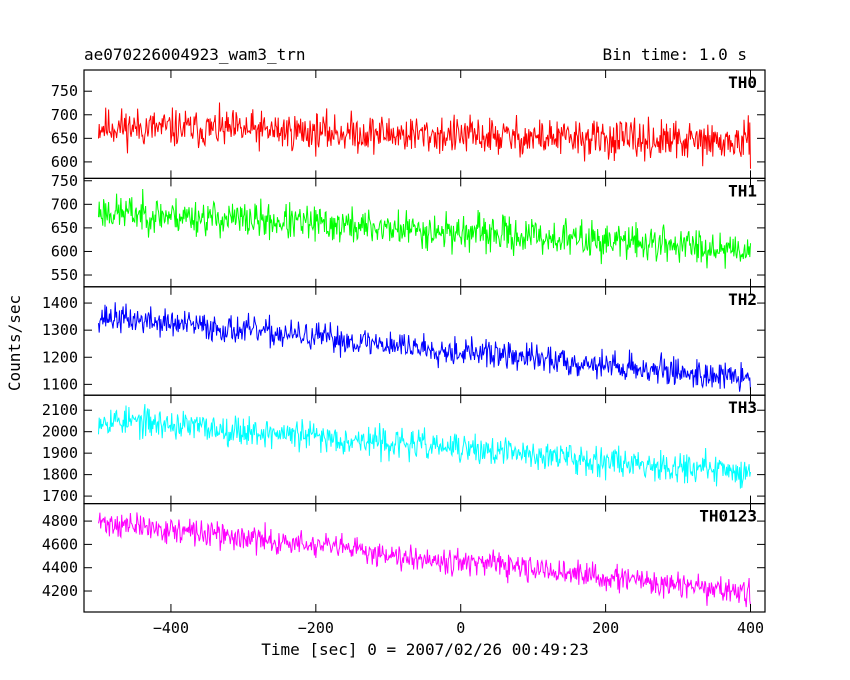 This screenshot has width=850, height=680. What do you see at coordinates (60, 544) in the screenshot?
I see `y-tick-label: 4600` at bounding box center [60, 544].